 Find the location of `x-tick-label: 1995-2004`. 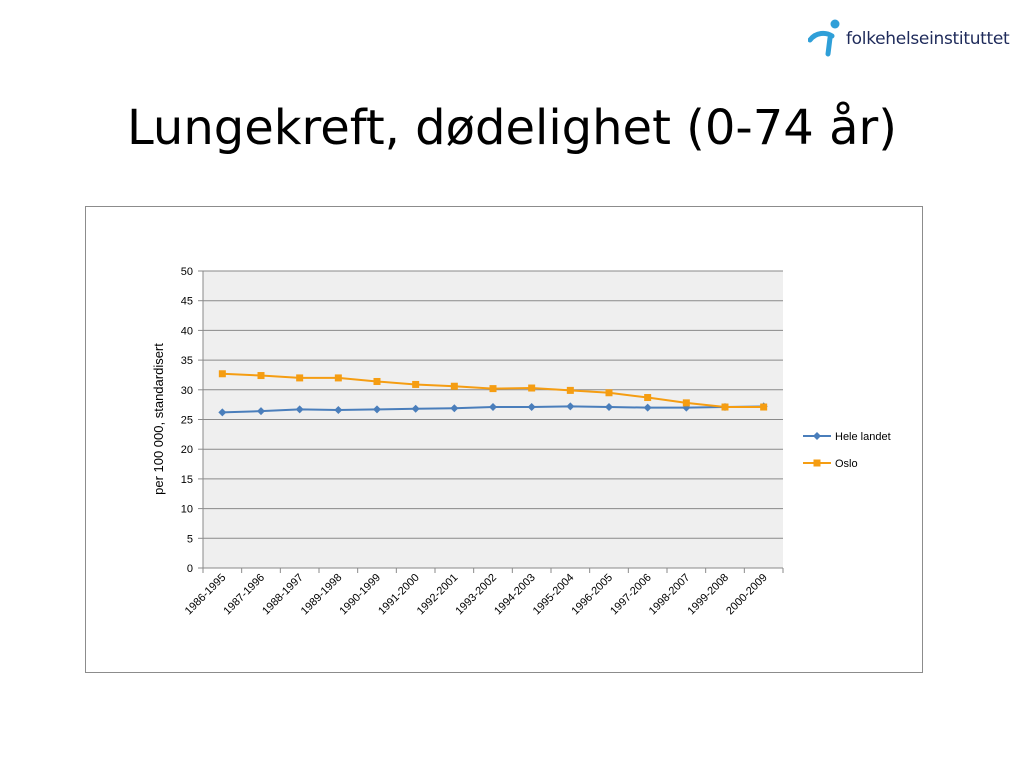

x-tick-label: 1995-2004 is located at coordinates (554, 595).